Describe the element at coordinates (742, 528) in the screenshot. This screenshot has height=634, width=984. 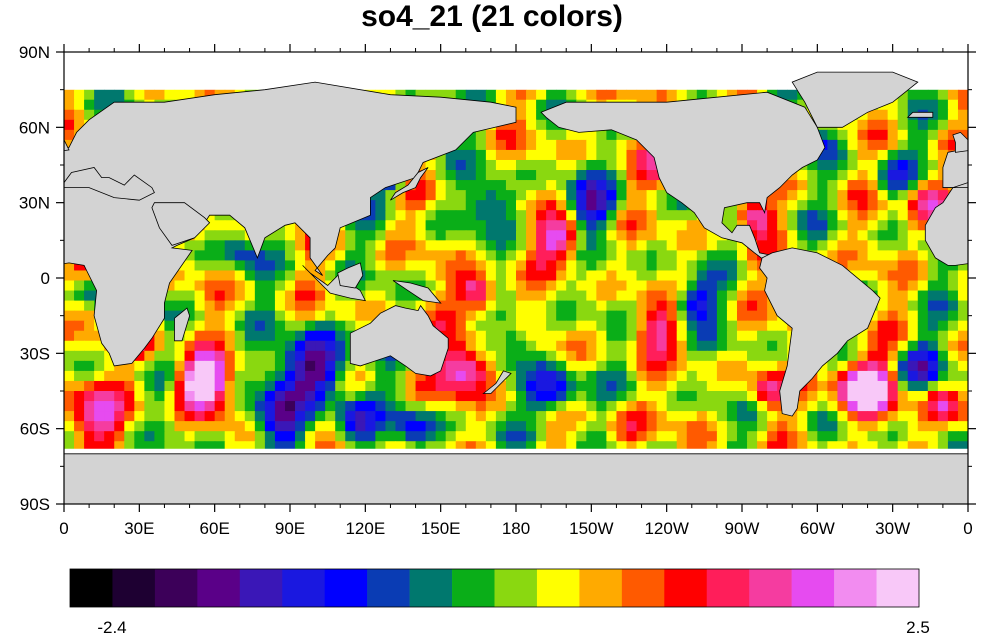
I see `lon-label: 90W` at that location.